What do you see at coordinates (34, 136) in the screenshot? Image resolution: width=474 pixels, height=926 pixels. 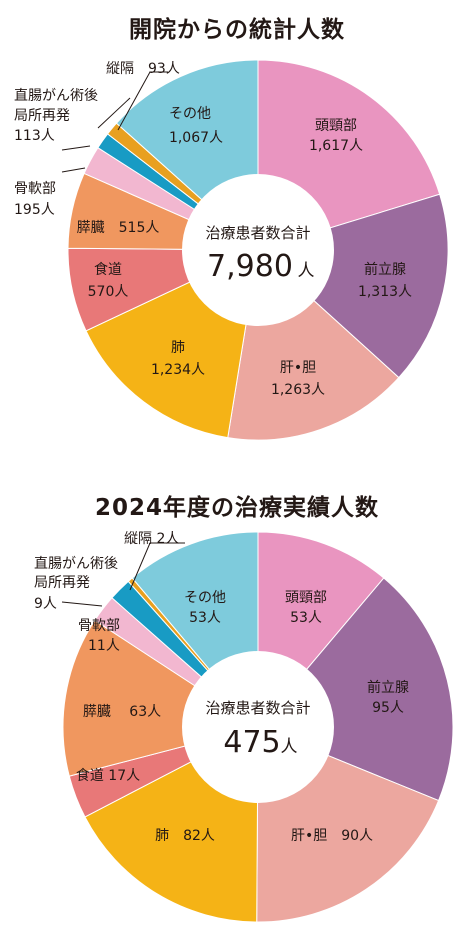 I see `value-rectal: 113人` at bounding box center [34, 136].